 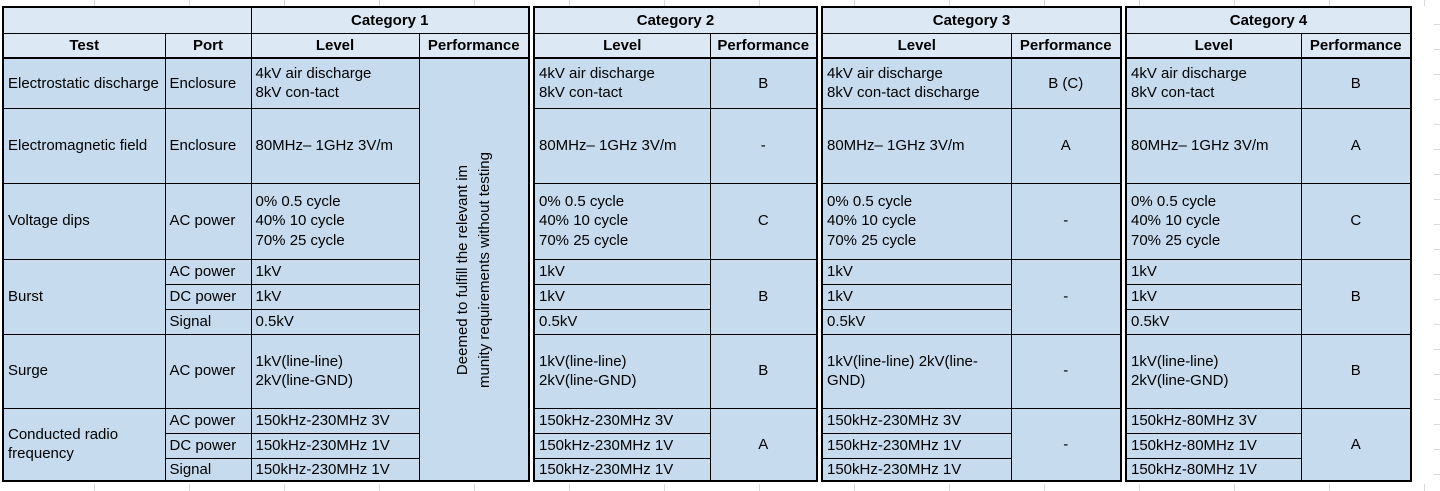 I want to click on cell-burst-dc-level-cat1: 1kV, so click(x=335, y=296).